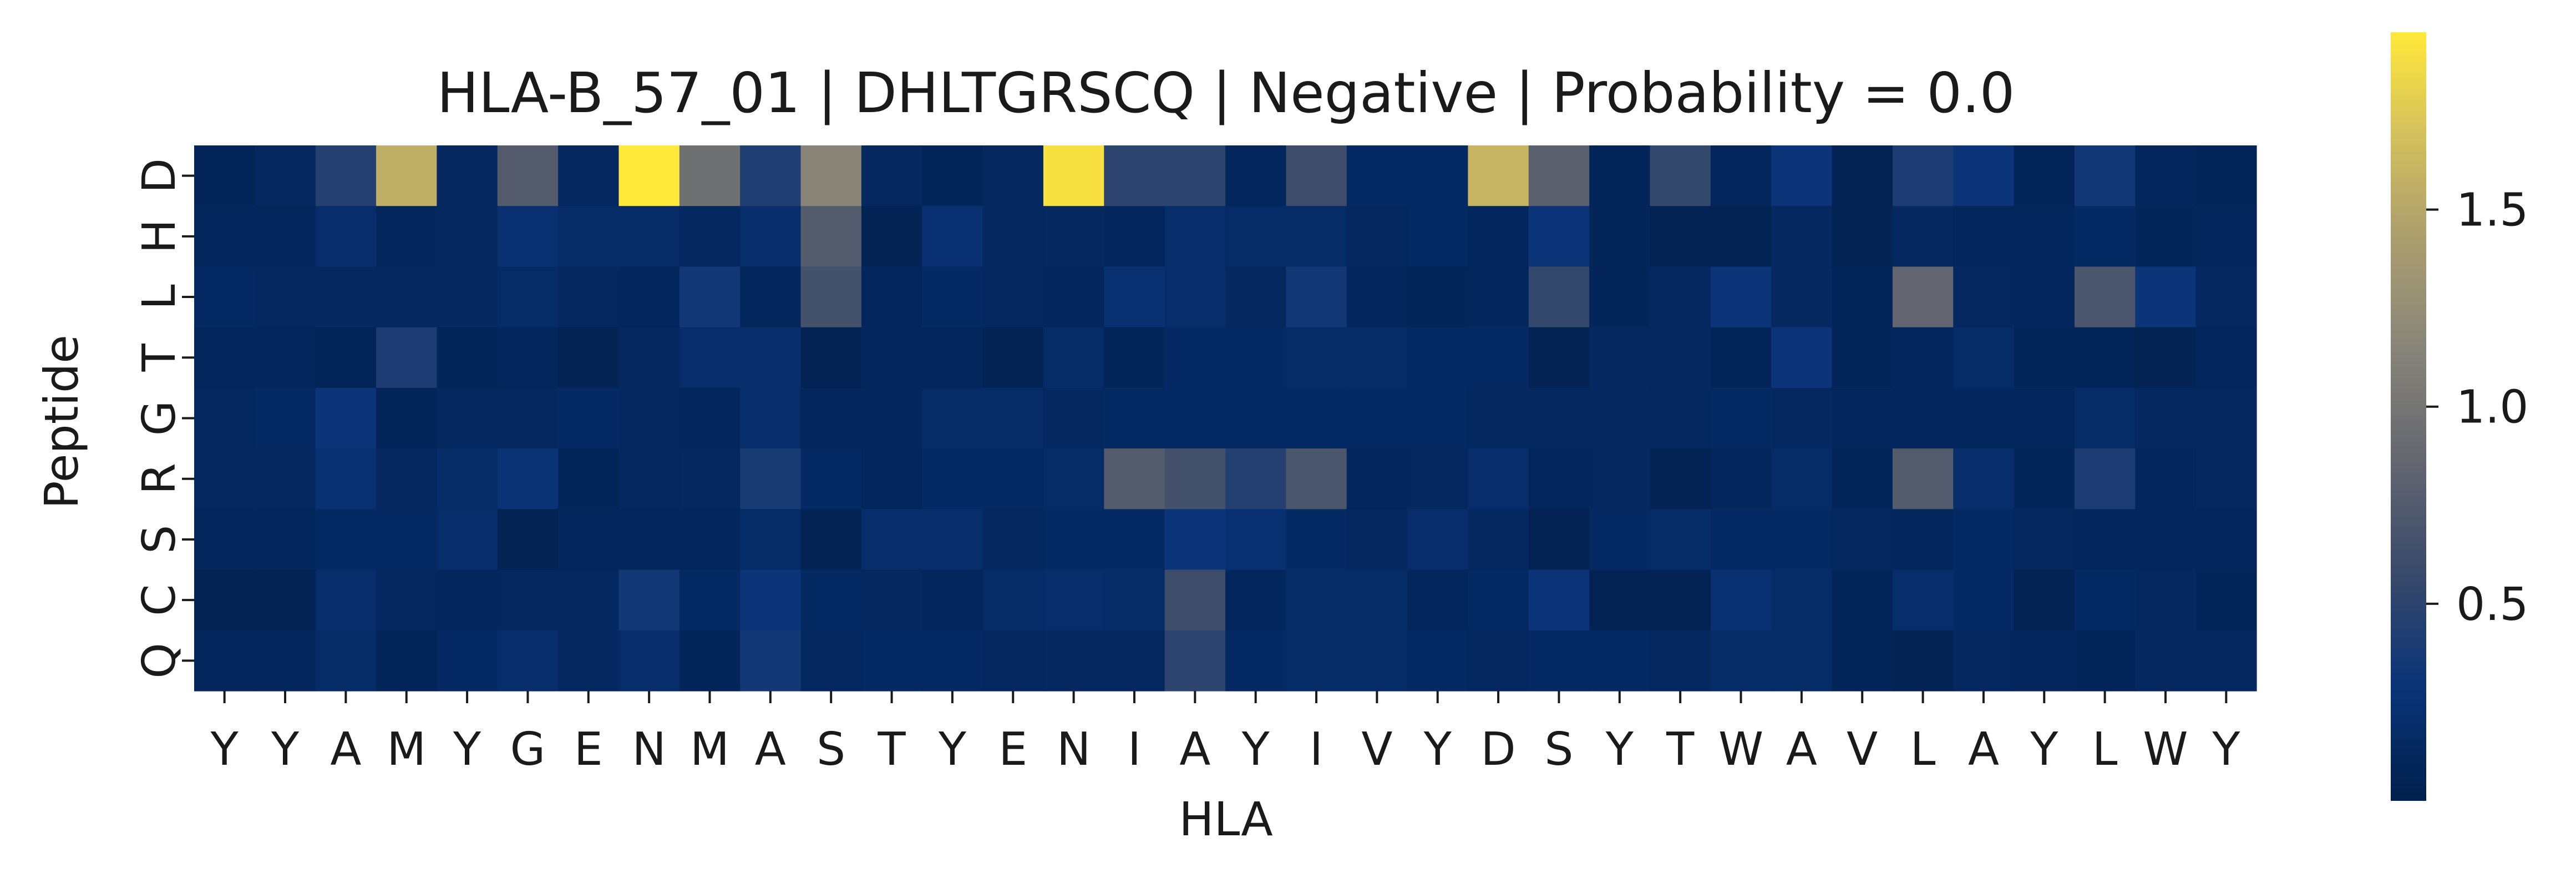  Describe the element at coordinates (1801, 749) in the screenshot. I see `x-tick-label: A` at that location.